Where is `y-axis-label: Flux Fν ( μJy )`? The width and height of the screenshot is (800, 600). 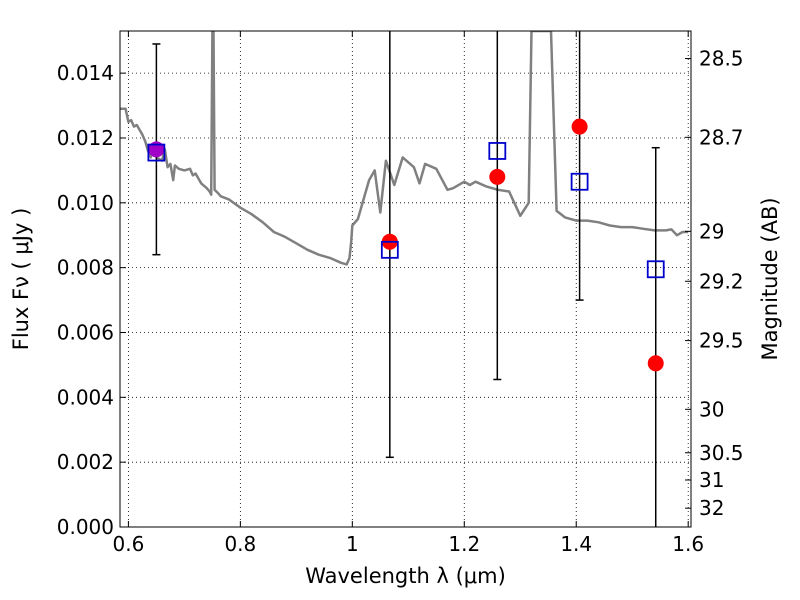 y-axis-label: Flux Fν ( μJy ) is located at coordinates (21, 279).